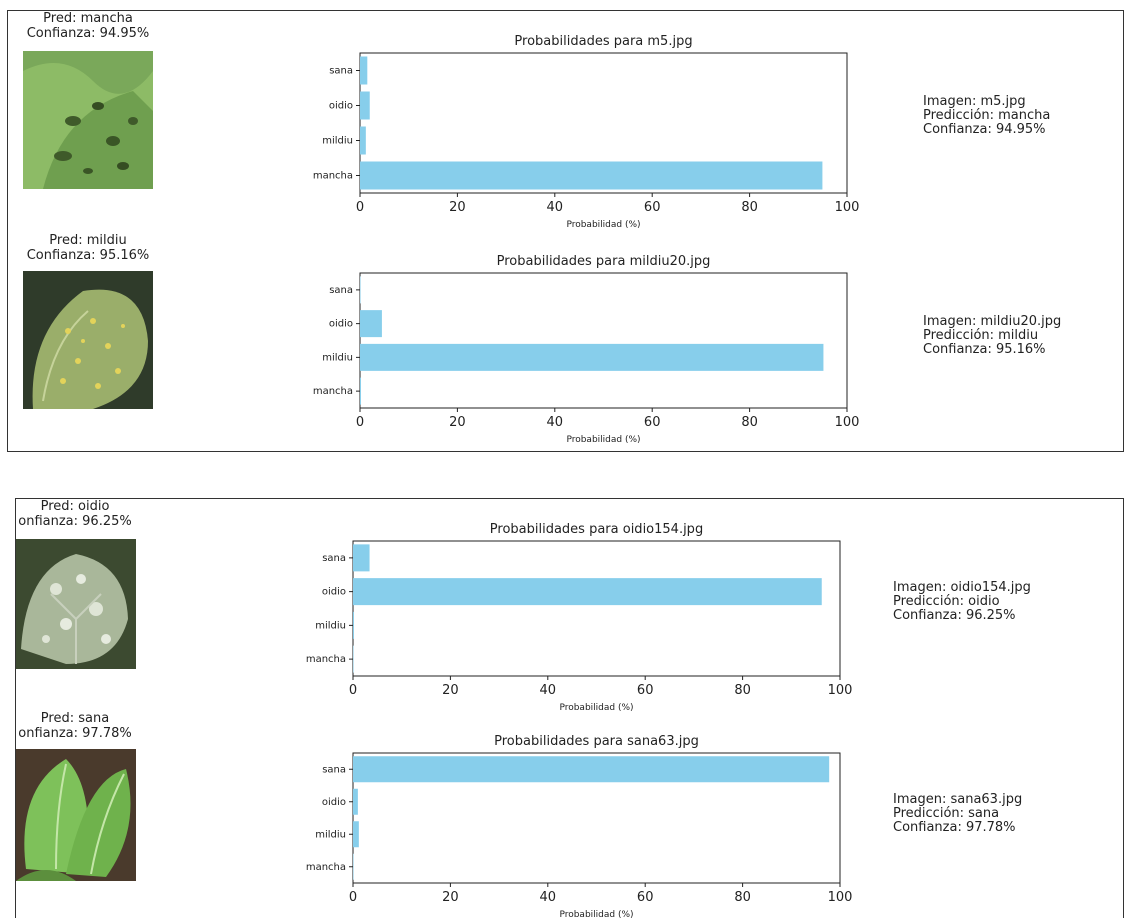 The height and width of the screenshot is (918, 1124). I want to click on chart-title: Probabilidades para mildiu20.jpg, so click(604, 261).